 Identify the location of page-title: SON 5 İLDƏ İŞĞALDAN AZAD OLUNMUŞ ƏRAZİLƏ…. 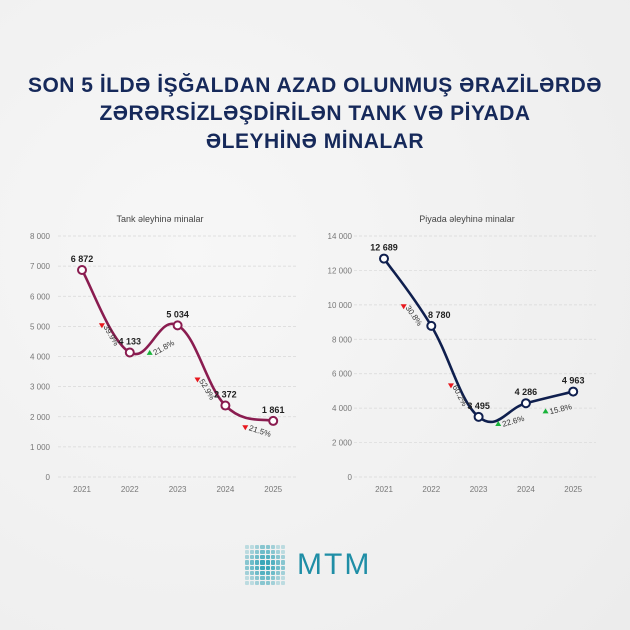
(315, 114).